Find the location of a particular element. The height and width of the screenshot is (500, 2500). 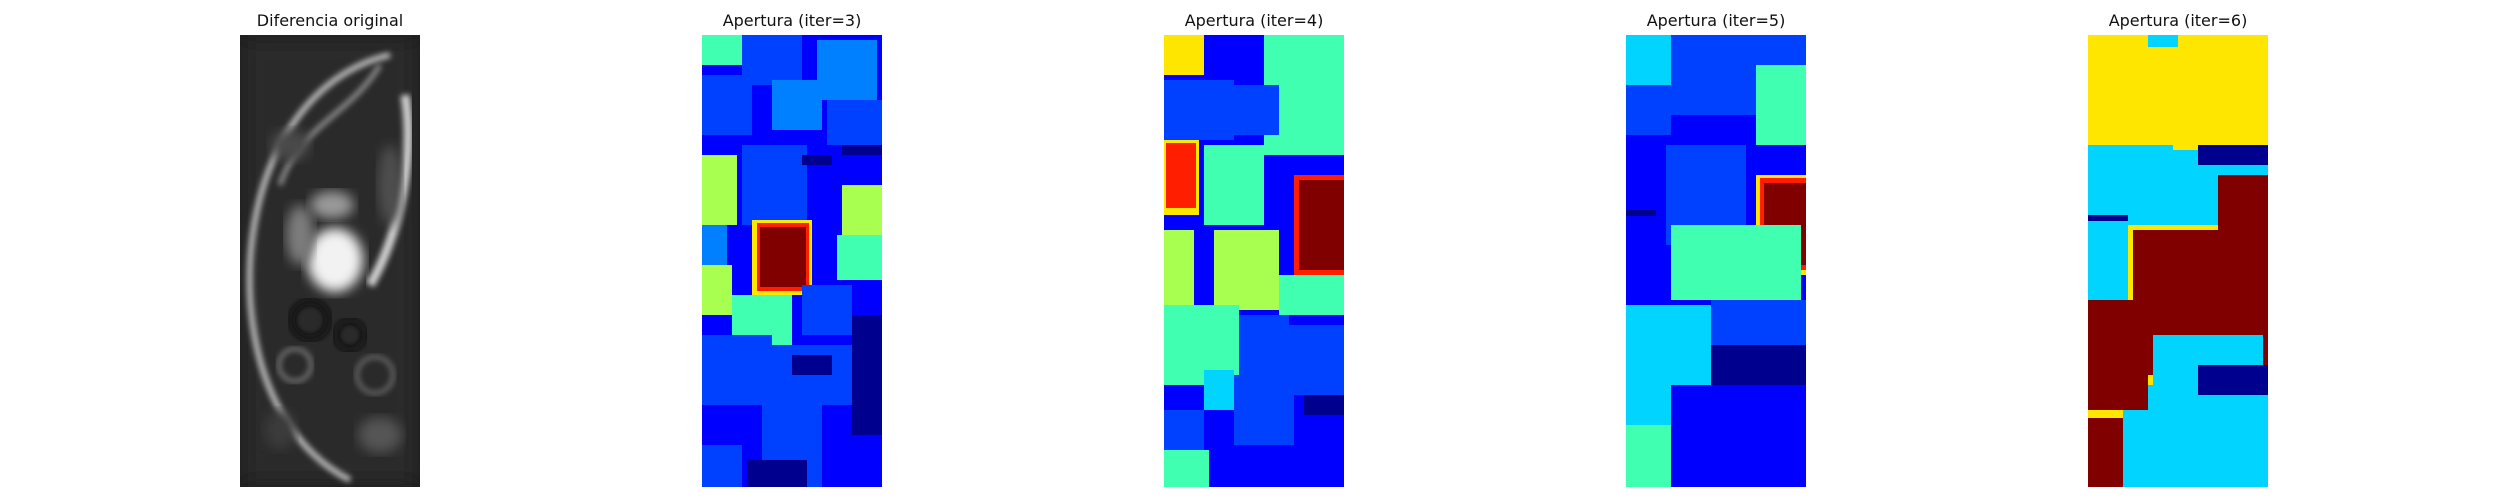

panel-iter-3: Apertura (iter=3) is located at coordinates (792, 250).